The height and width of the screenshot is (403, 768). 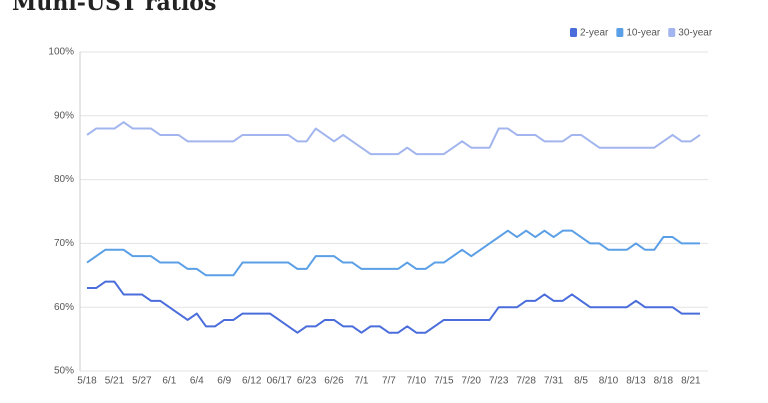 I want to click on x-tick-label: 5/21, so click(x=115, y=381).